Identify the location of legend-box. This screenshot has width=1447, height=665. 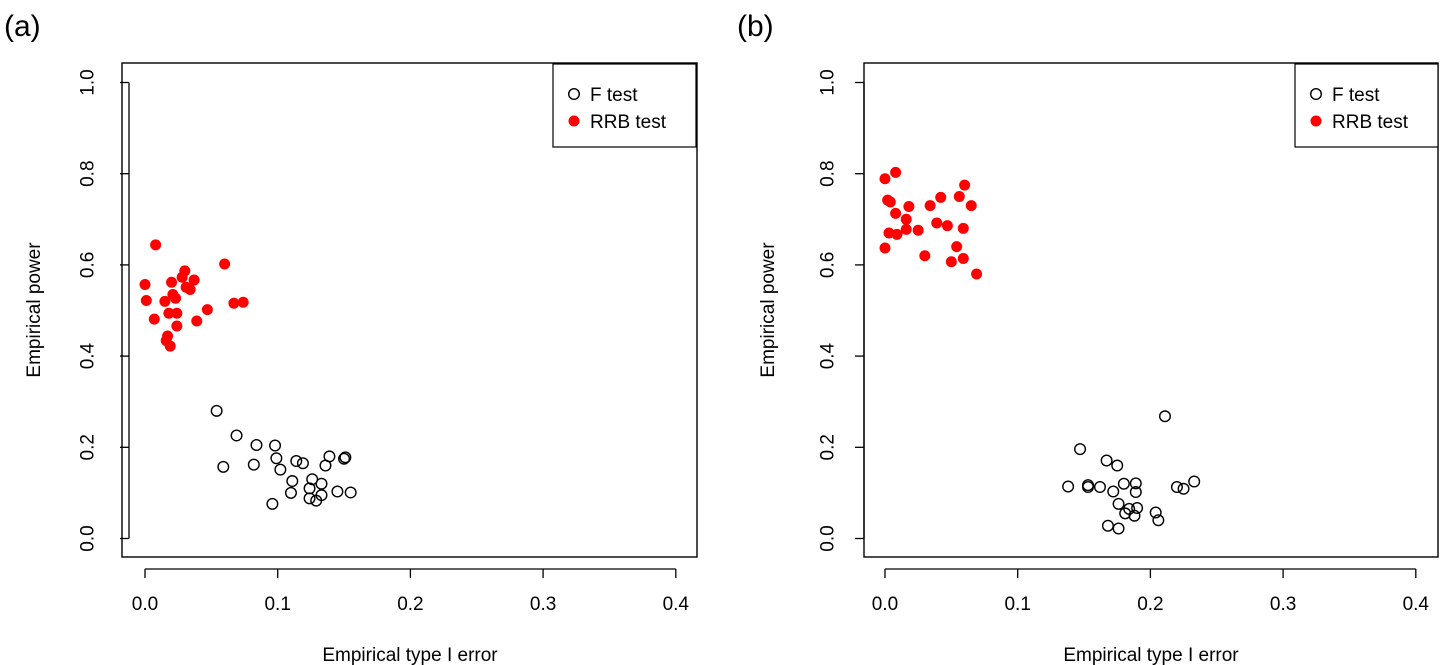
(1366, 105).